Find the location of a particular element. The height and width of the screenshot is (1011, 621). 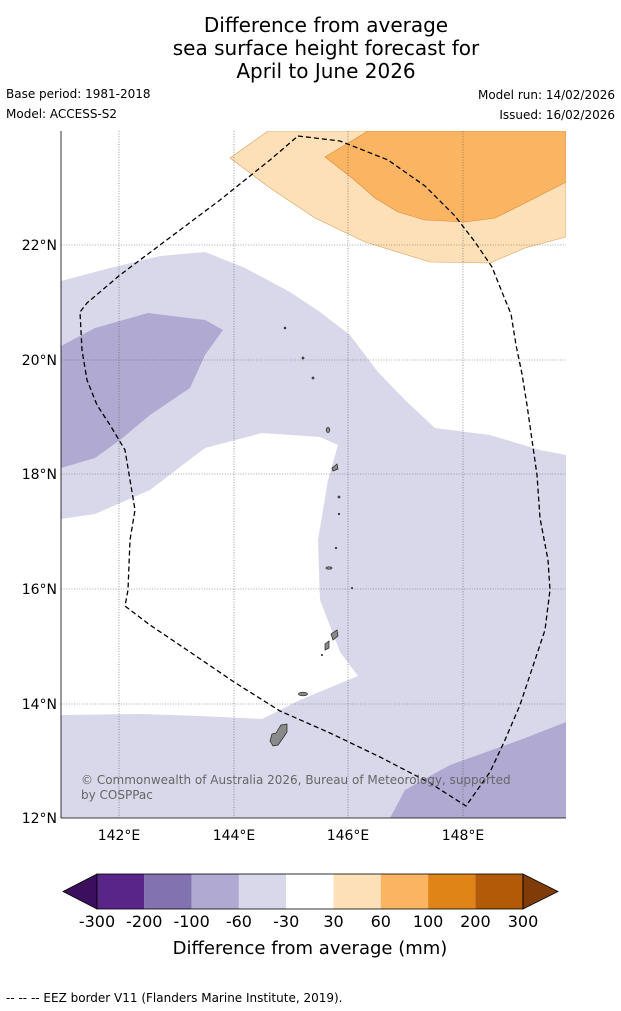

lat-label-14: 14°N is located at coordinates (39, 705).